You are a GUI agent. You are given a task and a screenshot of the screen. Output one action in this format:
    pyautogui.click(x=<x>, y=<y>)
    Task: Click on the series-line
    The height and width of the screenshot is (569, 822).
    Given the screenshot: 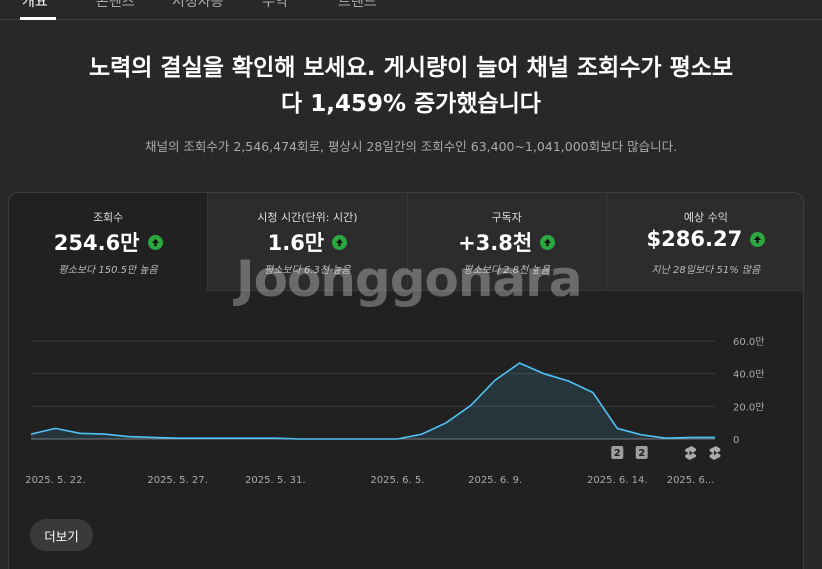 What is the action you would take?
    pyautogui.click(x=372, y=401)
    